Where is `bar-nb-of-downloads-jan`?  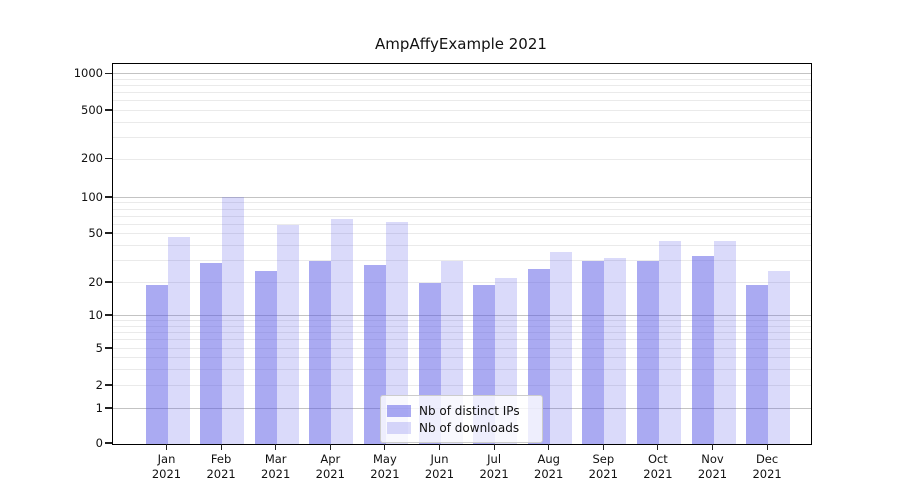
bar-nb-of-downloads-jan is located at coordinates (178, 340).